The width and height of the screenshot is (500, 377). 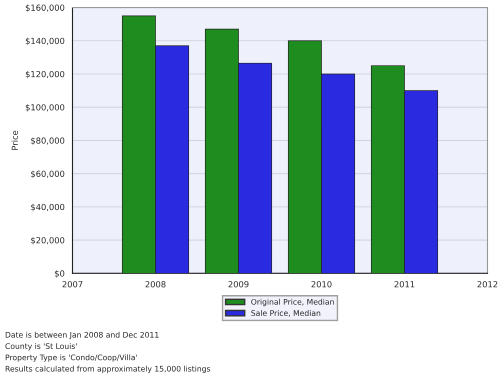 I want to click on y-tick-label: $100,000, so click(x=45, y=108).